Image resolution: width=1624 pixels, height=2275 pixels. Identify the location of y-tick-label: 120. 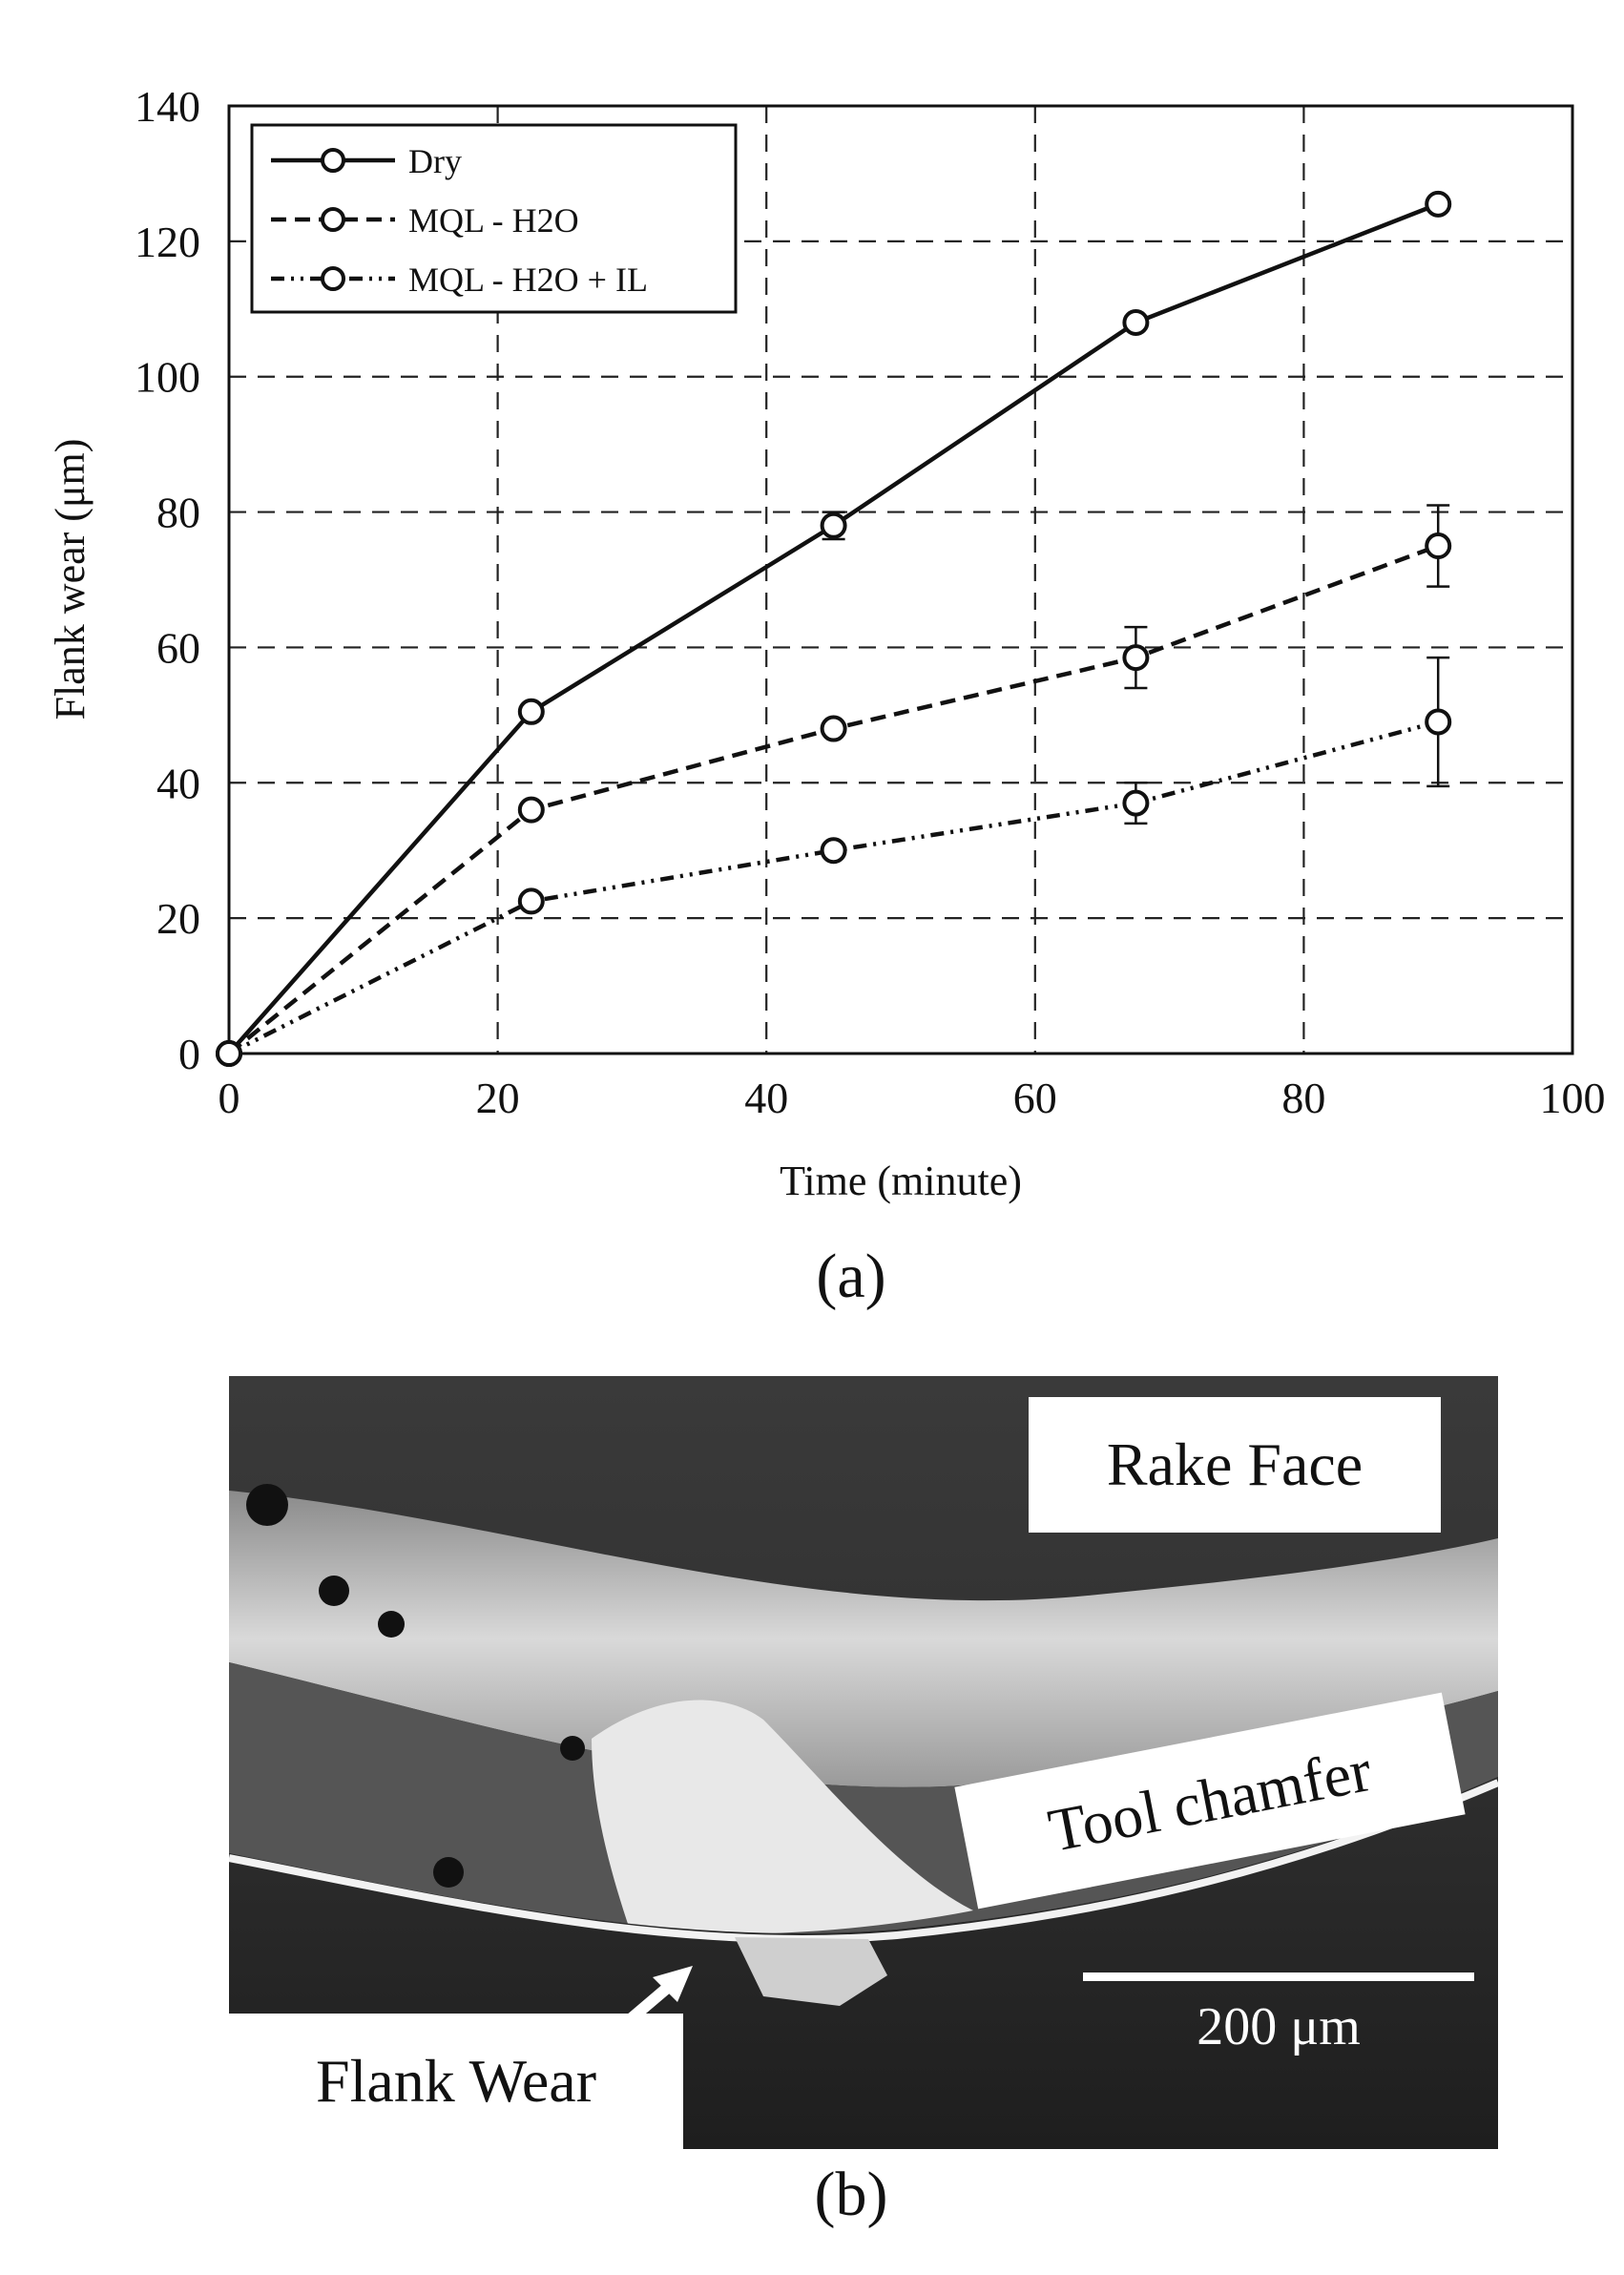
(167, 242).